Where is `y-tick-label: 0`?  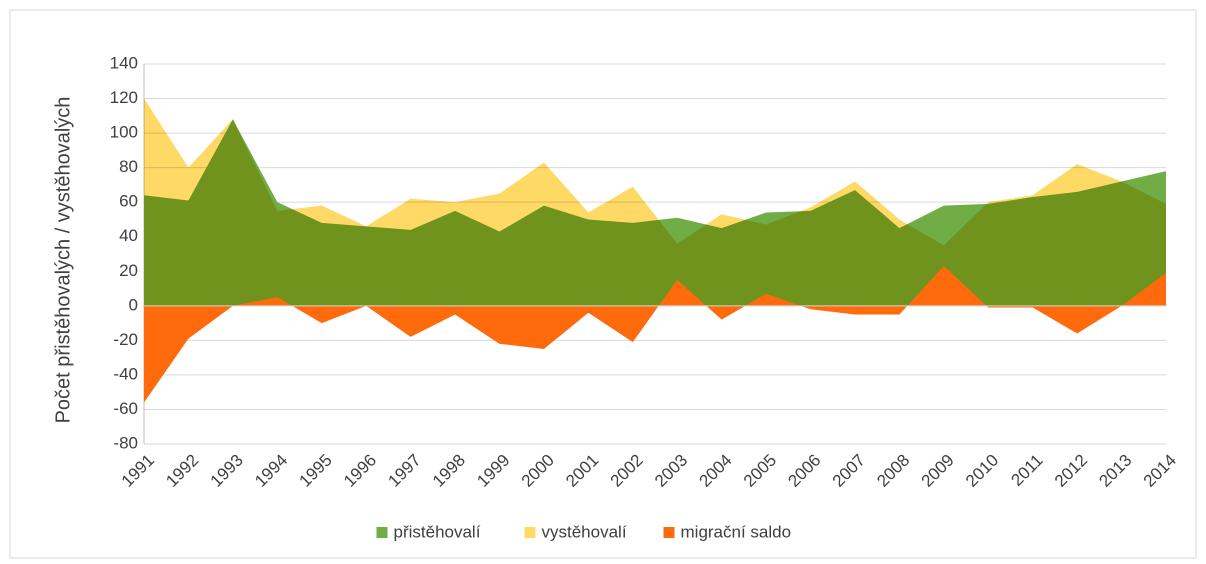 y-tick-label: 0 is located at coordinates (133, 304).